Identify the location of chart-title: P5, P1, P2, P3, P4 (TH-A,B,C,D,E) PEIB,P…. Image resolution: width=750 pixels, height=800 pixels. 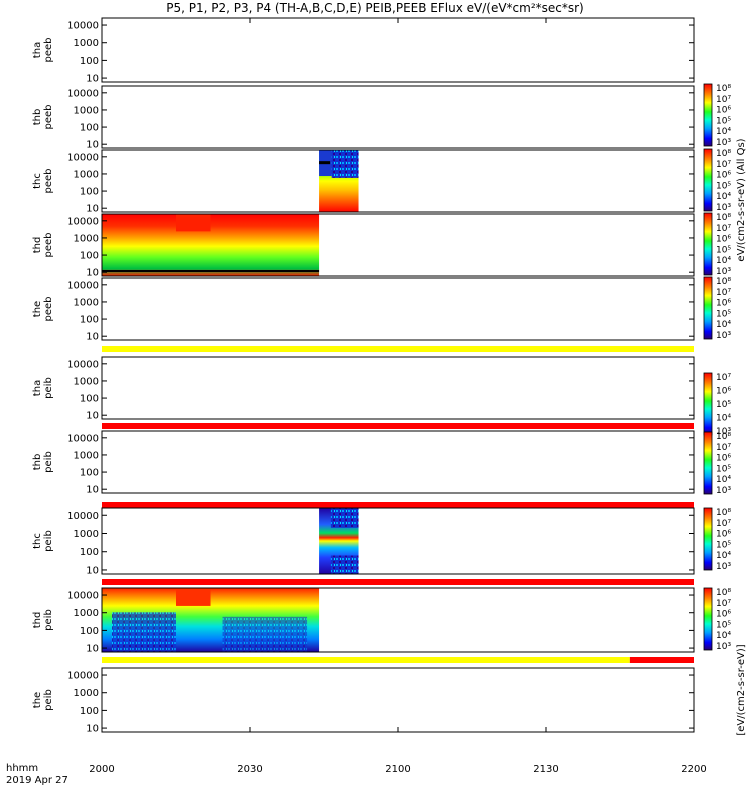
(375, 8).